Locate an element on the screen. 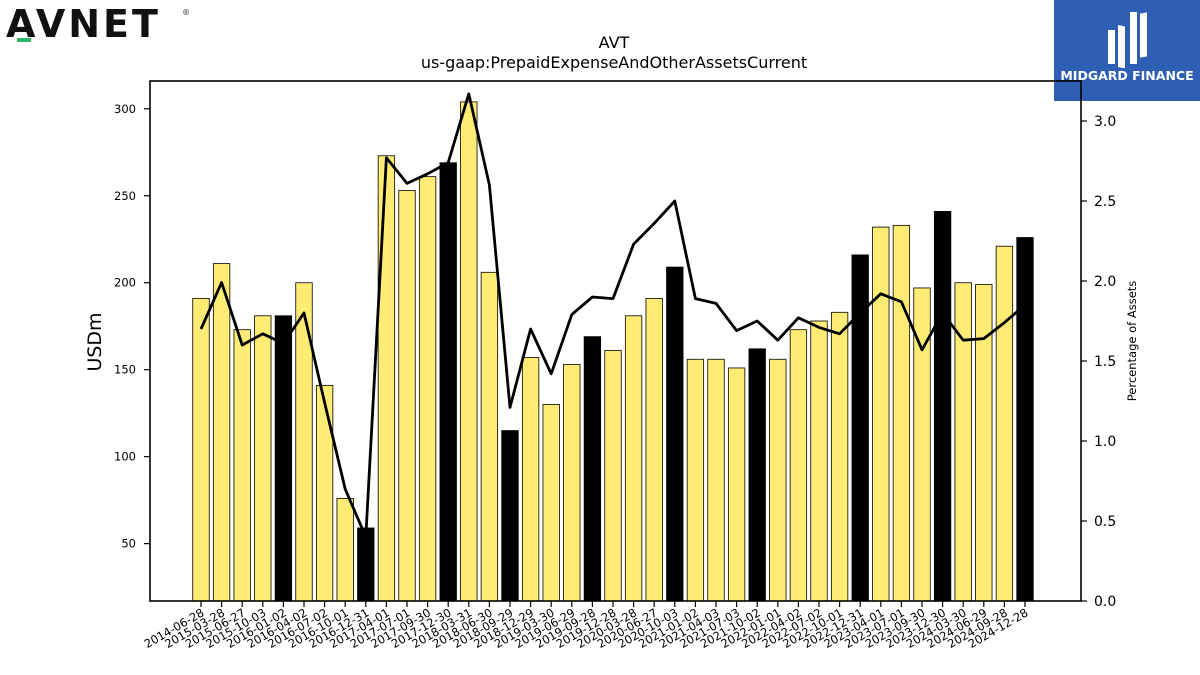 Image resolution: width=1200 pixels, height=675 pixels. y-tick-label-250: 250 is located at coordinates (125, 196).